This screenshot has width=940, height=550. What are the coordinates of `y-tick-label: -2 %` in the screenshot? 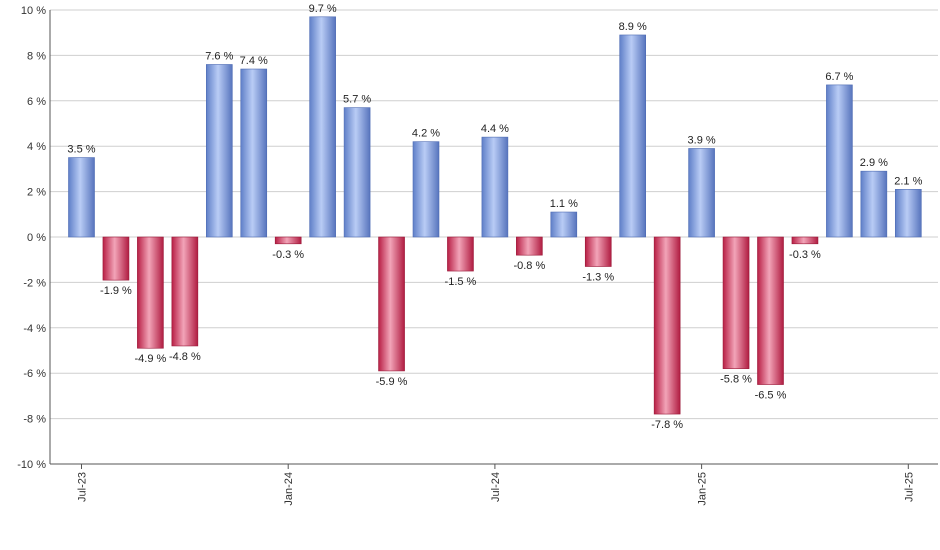 It's located at (34, 283).